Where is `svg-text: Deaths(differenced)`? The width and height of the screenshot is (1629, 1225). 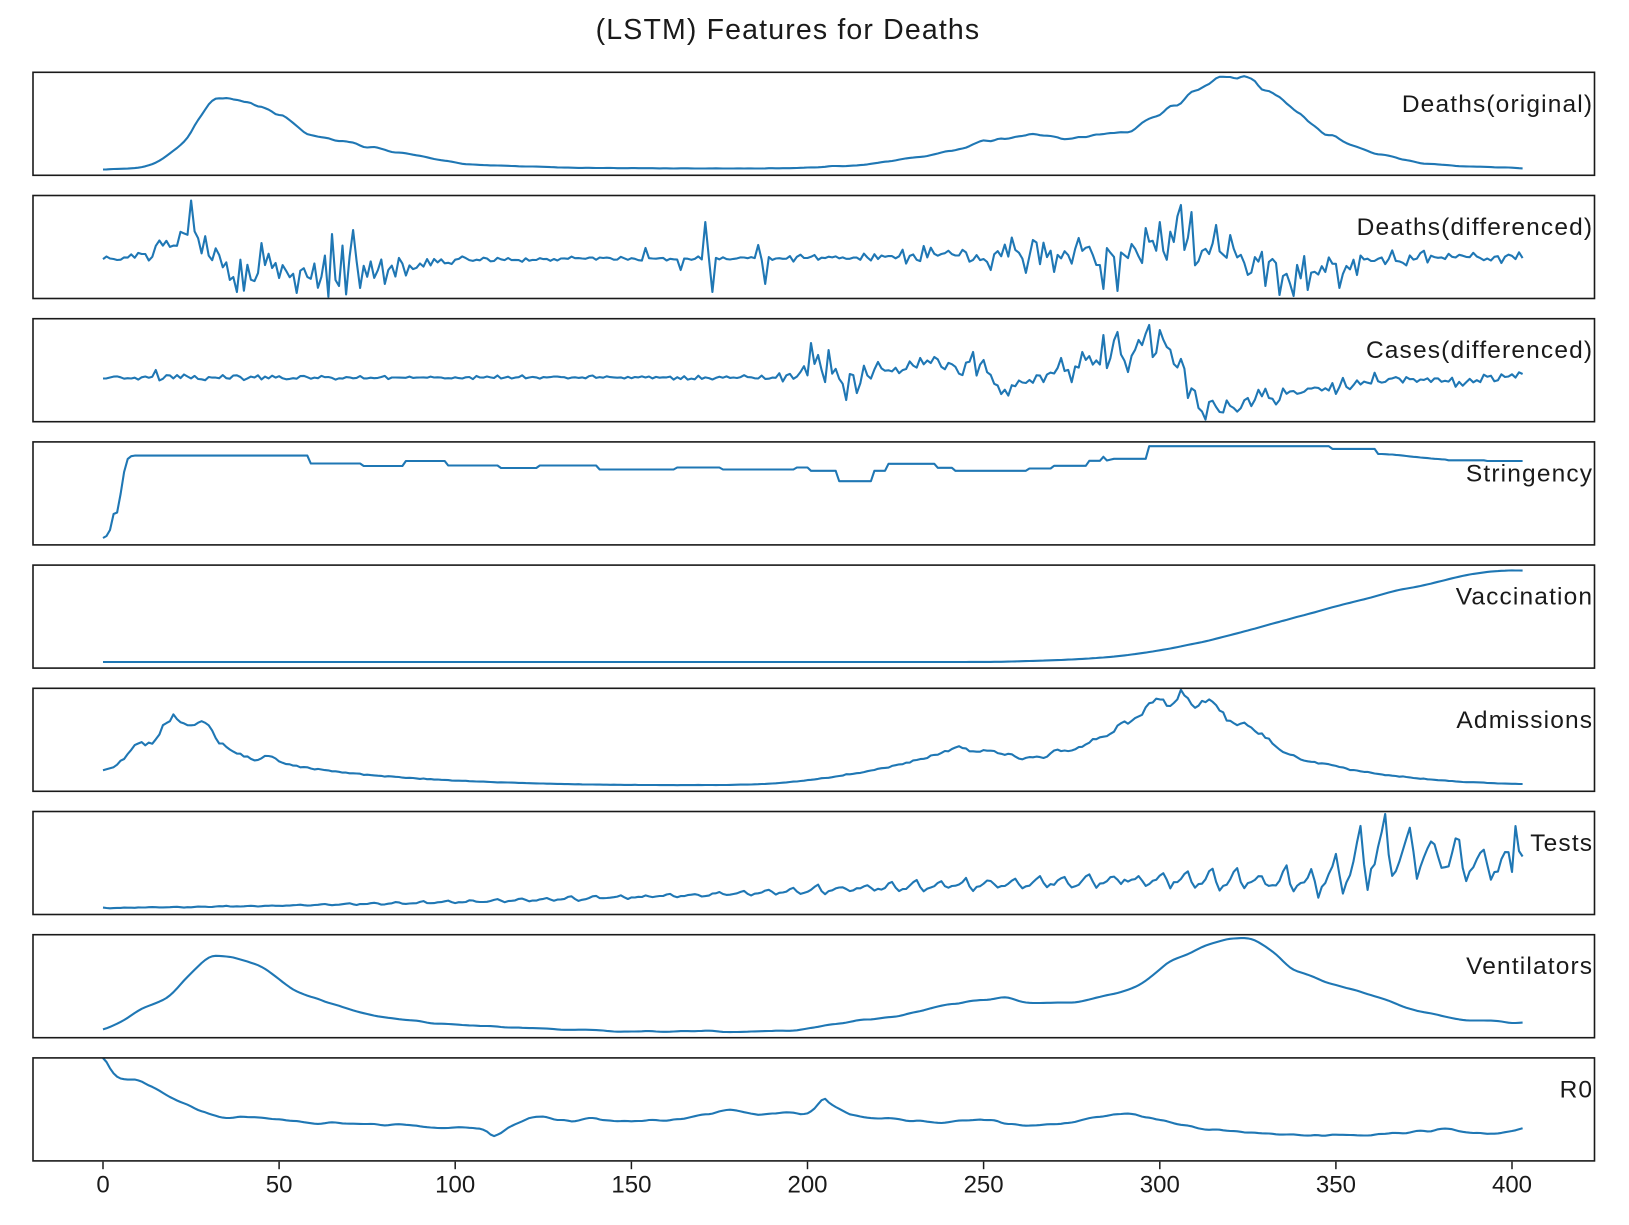 svg-text: Deaths(differenced) is located at coordinates (1475, 227).